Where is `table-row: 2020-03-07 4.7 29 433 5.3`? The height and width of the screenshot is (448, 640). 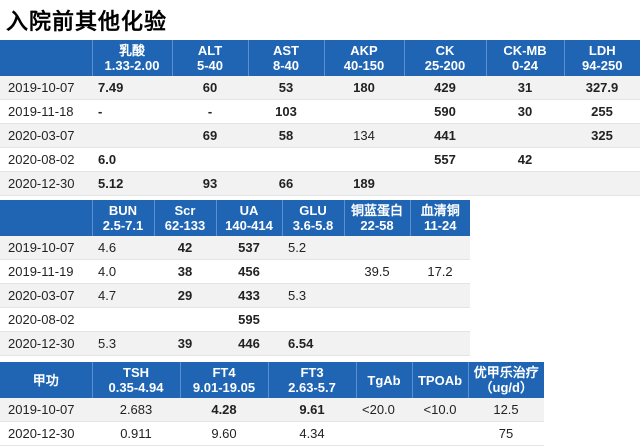 table-row: 2020-03-07 4.7 29 433 5.3 is located at coordinates (235, 295).